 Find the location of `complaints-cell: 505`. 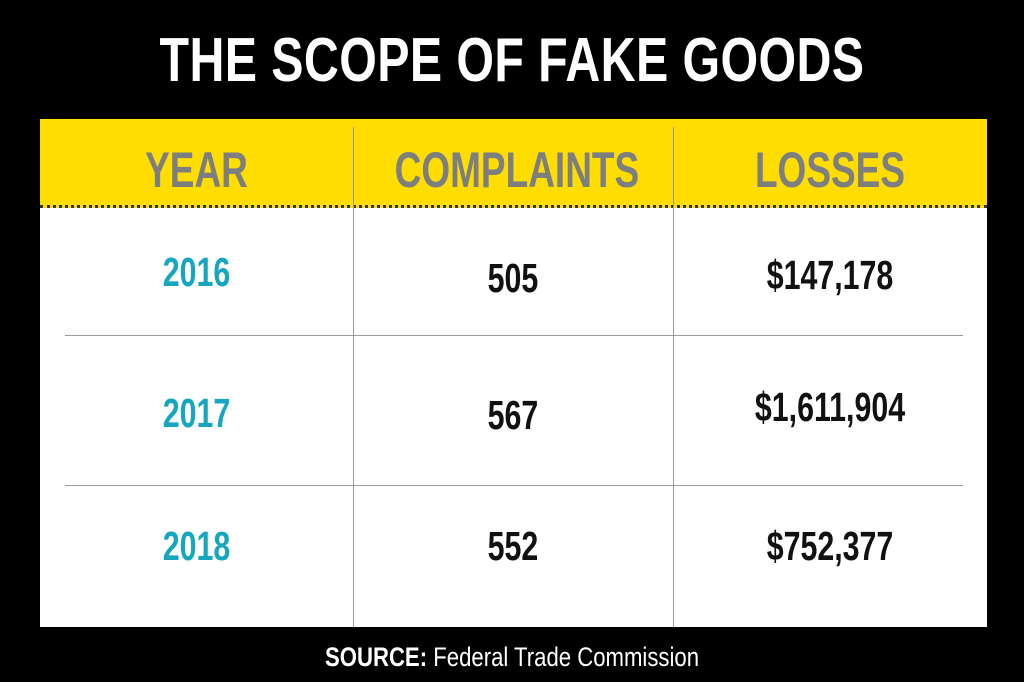

complaints-cell: 505 is located at coordinates (513, 278).